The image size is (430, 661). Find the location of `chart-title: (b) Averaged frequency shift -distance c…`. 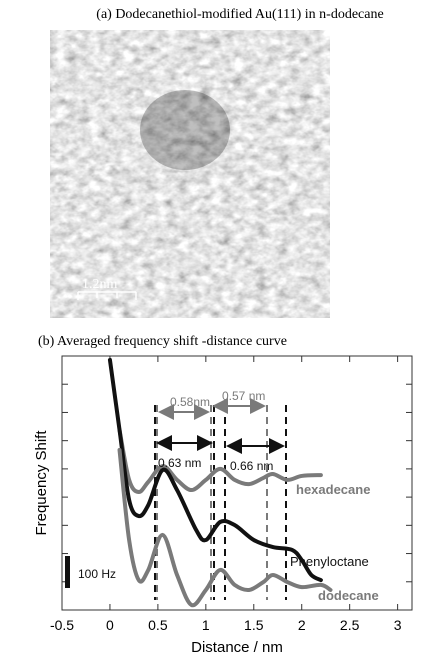

chart-title: (b) Averaged frequency shift -distance c… is located at coordinates (162, 341).